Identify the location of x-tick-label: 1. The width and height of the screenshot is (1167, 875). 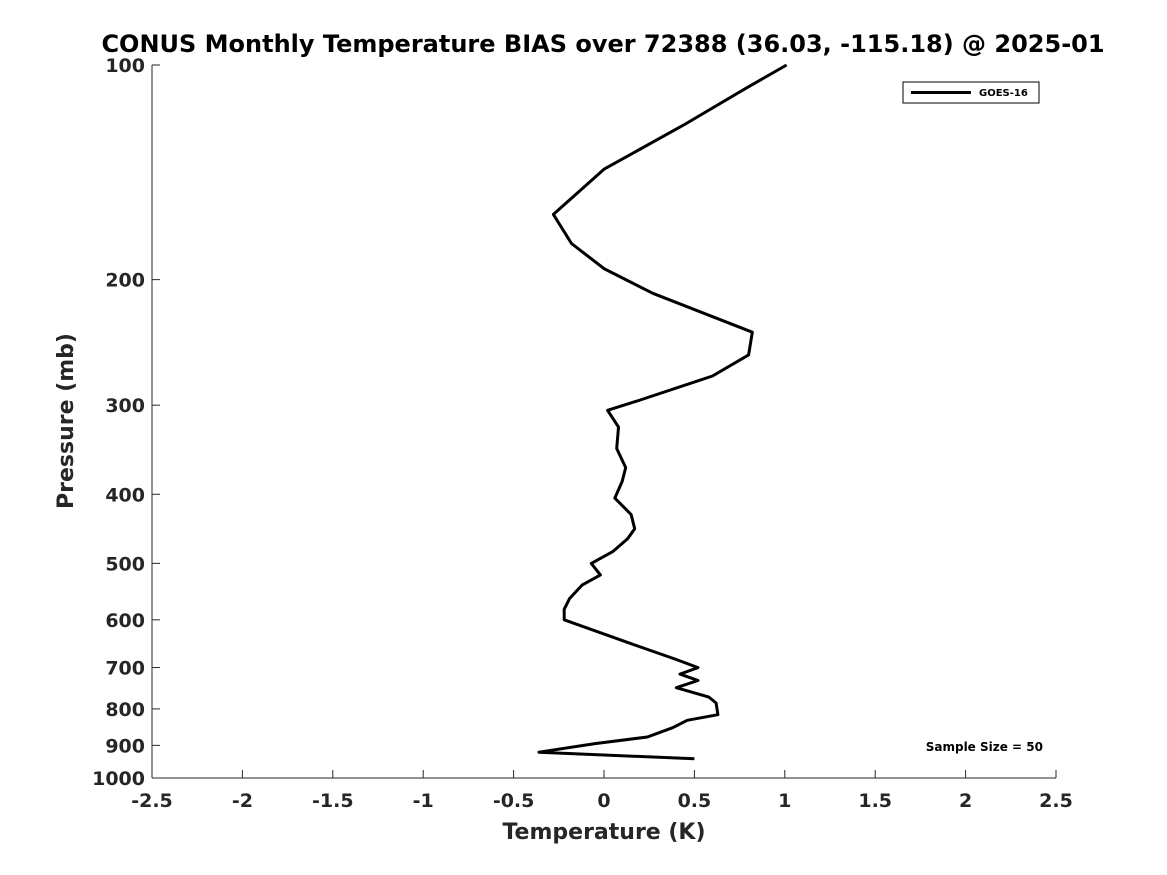
(784, 801).